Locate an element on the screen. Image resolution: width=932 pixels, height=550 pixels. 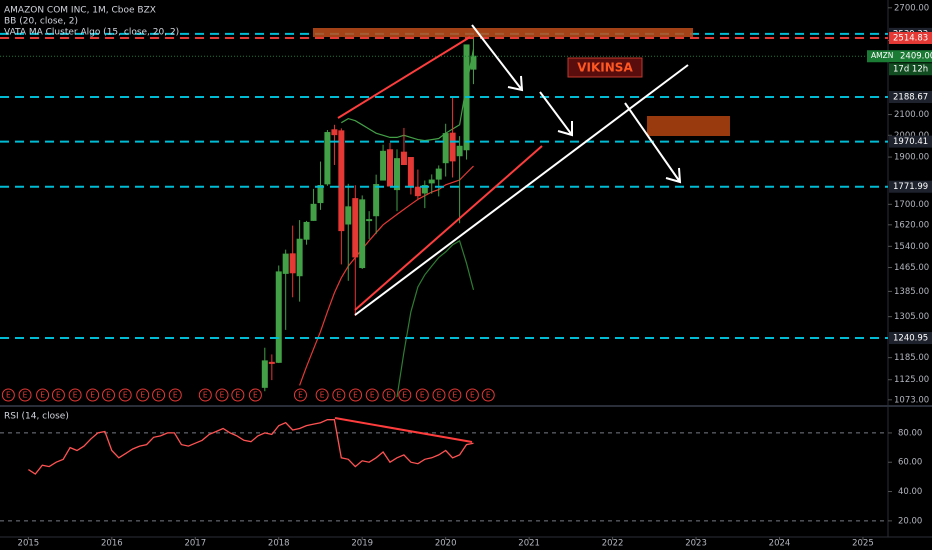
x-tick-label: 2018 is located at coordinates (279, 544).